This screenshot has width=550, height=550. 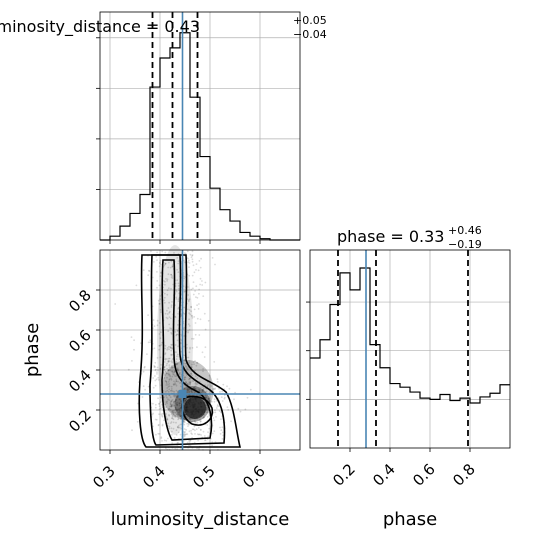 What do you see at coordinates (32, 350) in the screenshot?
I see `y-axis-label-phase: phase` at bounding box center [32, 350].